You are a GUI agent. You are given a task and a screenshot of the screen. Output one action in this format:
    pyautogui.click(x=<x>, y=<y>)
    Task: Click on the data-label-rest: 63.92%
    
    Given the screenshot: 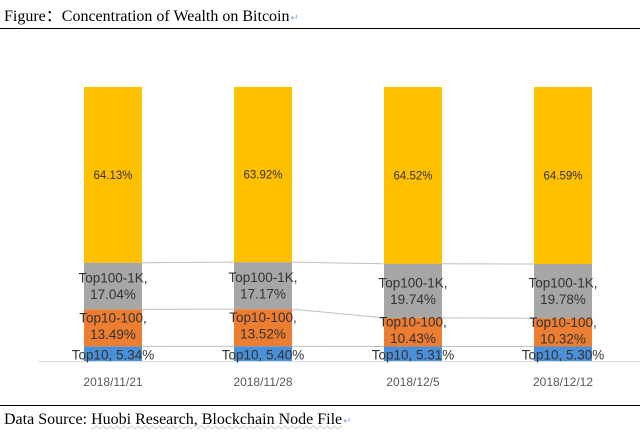 What is the action you would take?
    pyautogui.click(x=262, y=176)
    